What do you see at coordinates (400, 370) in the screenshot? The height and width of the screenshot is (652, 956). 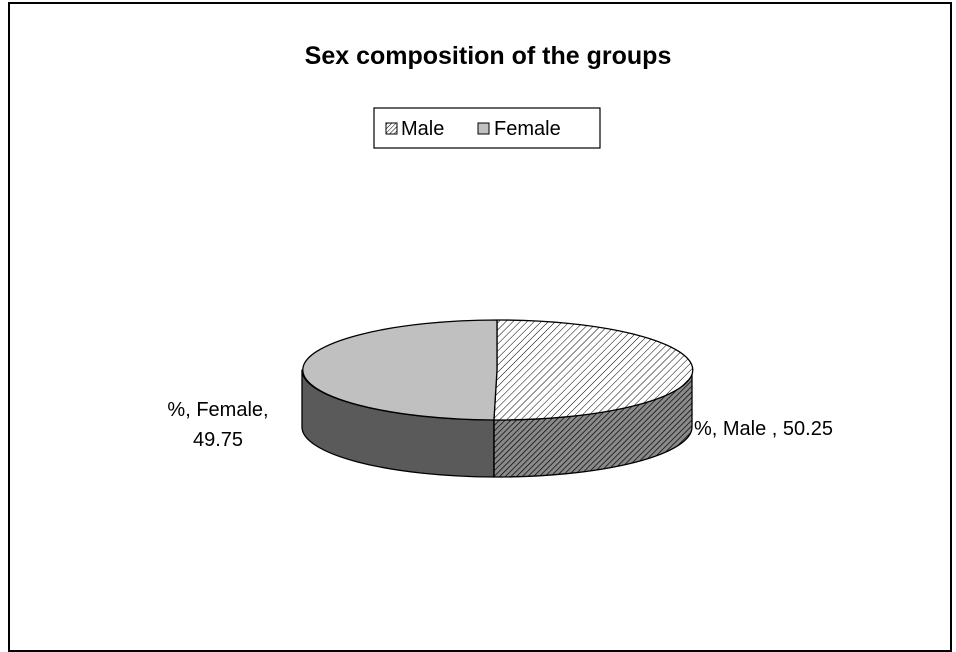 I see `pie-slice-female` at bounding box center [400, 370].